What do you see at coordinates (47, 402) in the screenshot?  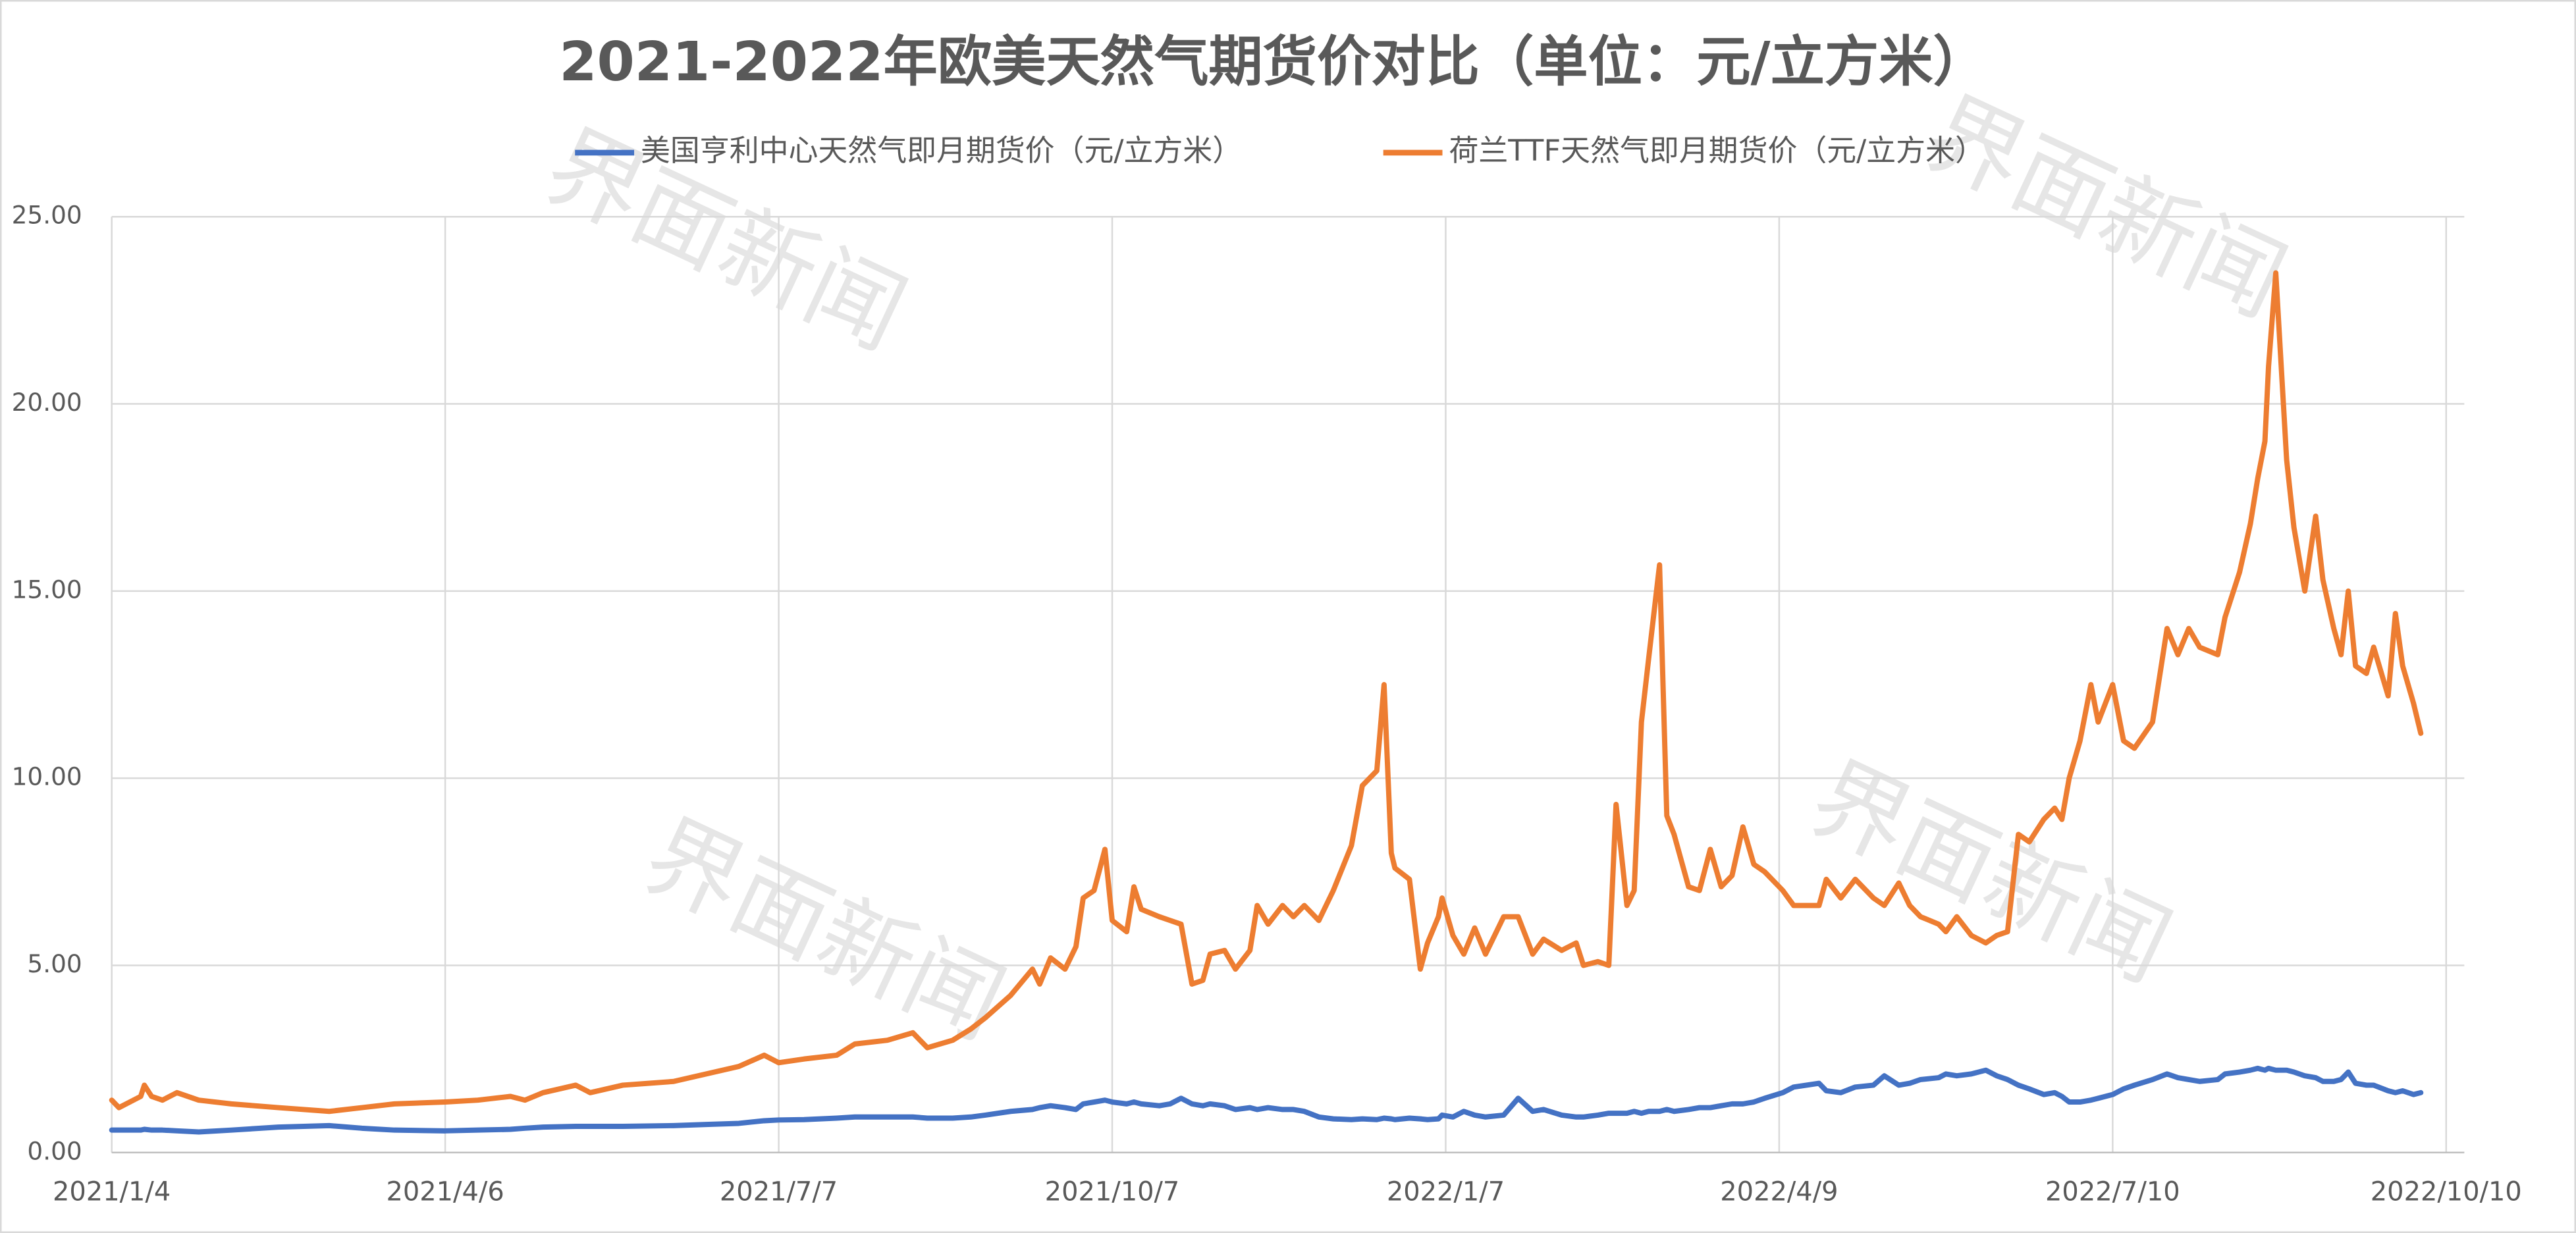 I see `y-tick-label: 20.00` at bounding box center [47, 402].